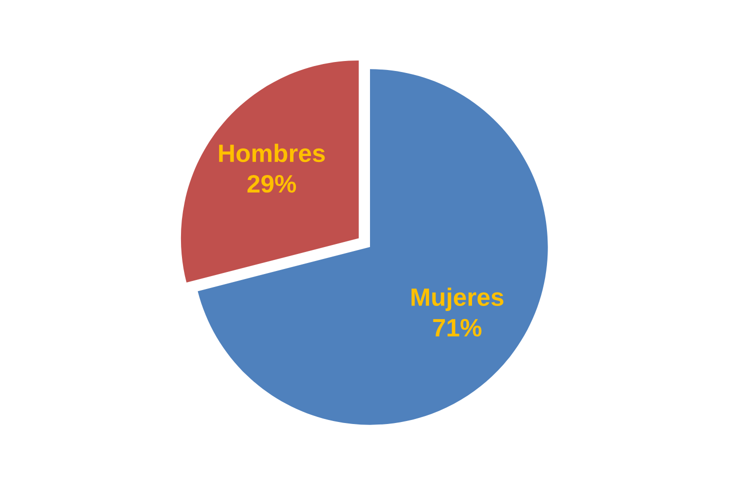 The height and width of the screenshot is (494, 740). Describe the element at coordinates (272, 153) in the screenshot. I see `slice-label: Hombres` at that location.